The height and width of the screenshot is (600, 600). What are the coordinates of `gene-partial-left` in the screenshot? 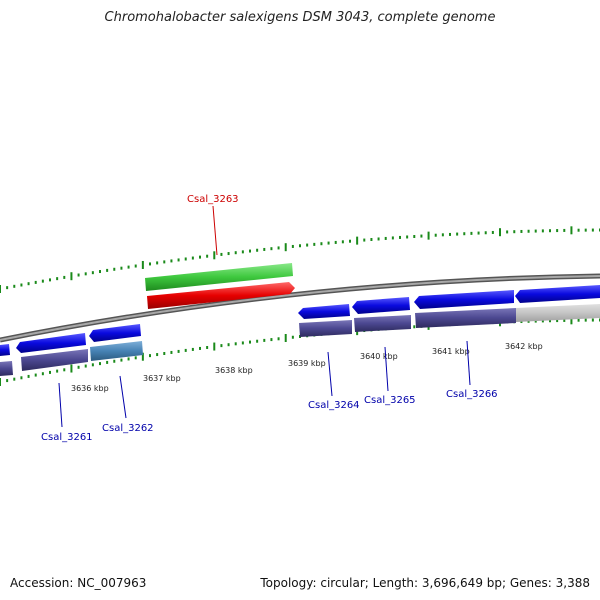 It's located at (6, 360).